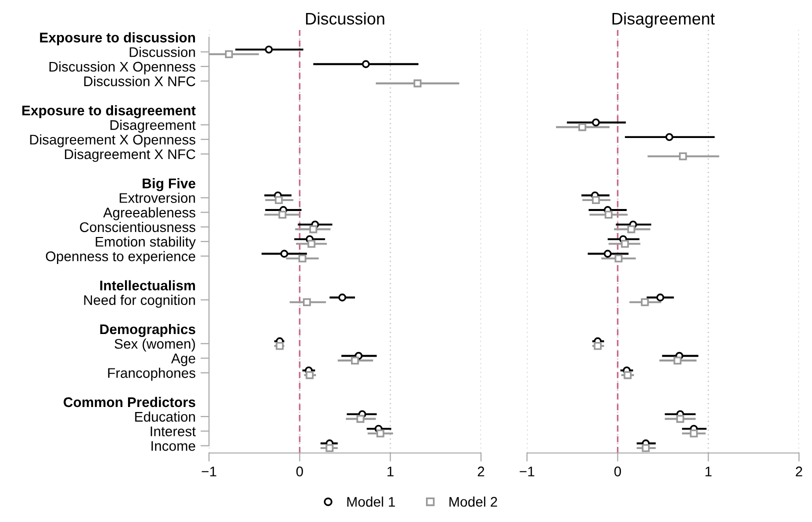 The height and width of the screenshot is (522, 812). Describe the element at coordinates (148, 330) in the screenshot. I see `y-tick-label: Demographics` at that location.